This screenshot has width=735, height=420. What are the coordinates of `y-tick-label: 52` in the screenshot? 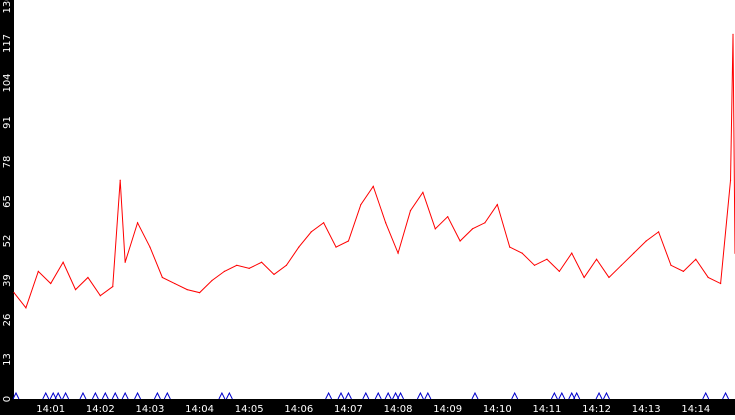 It's located at (7, 241).